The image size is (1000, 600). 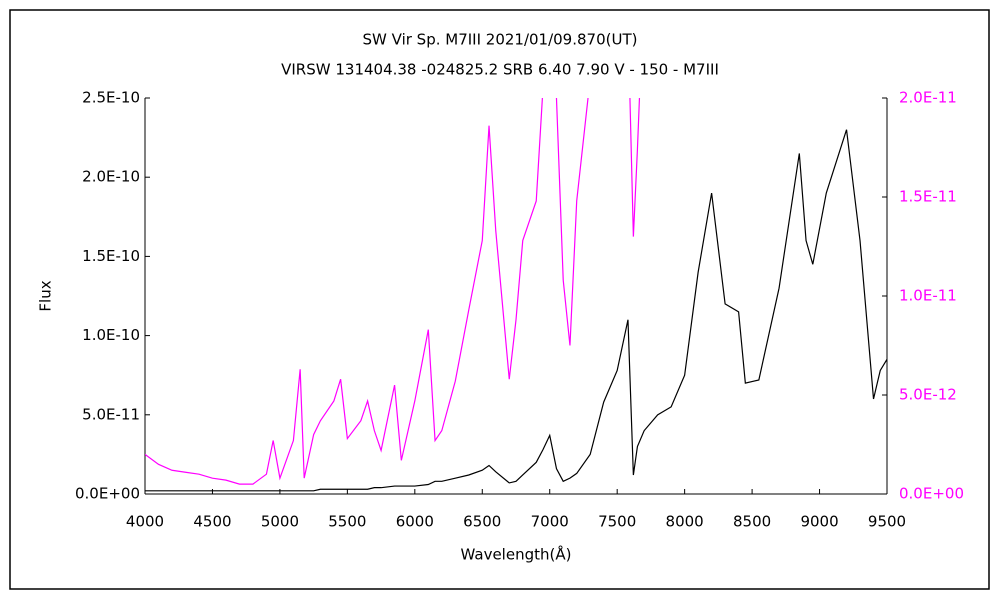 What do you see at coordinates (752, 522) in the screenshot?
I see `x-tick-label: 8500` at bounding box center [752, 522].